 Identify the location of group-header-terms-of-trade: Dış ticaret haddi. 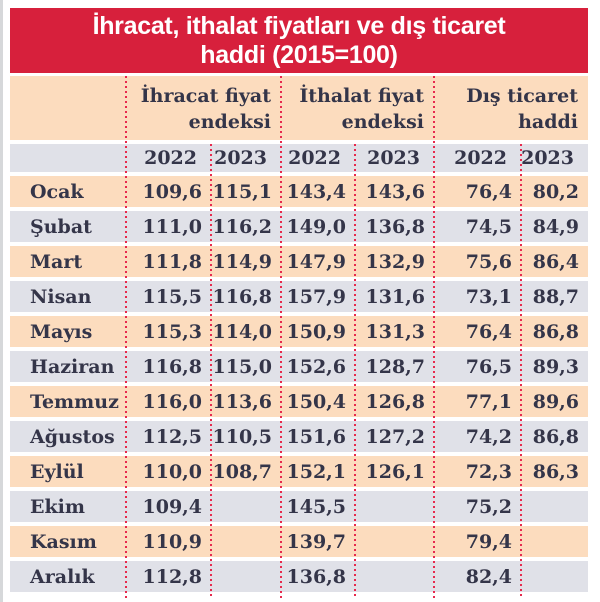
(511, 108).